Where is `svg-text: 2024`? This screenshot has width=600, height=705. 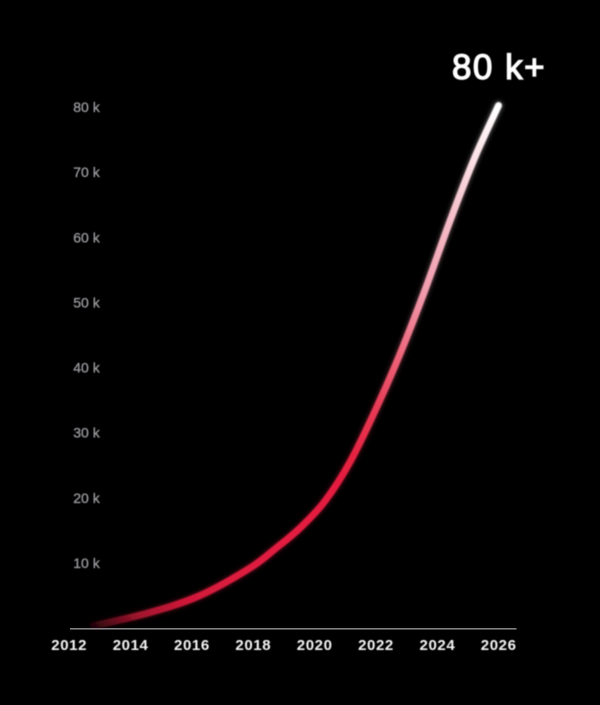
svg-text: 2024 is located at coordinates (438, 645).